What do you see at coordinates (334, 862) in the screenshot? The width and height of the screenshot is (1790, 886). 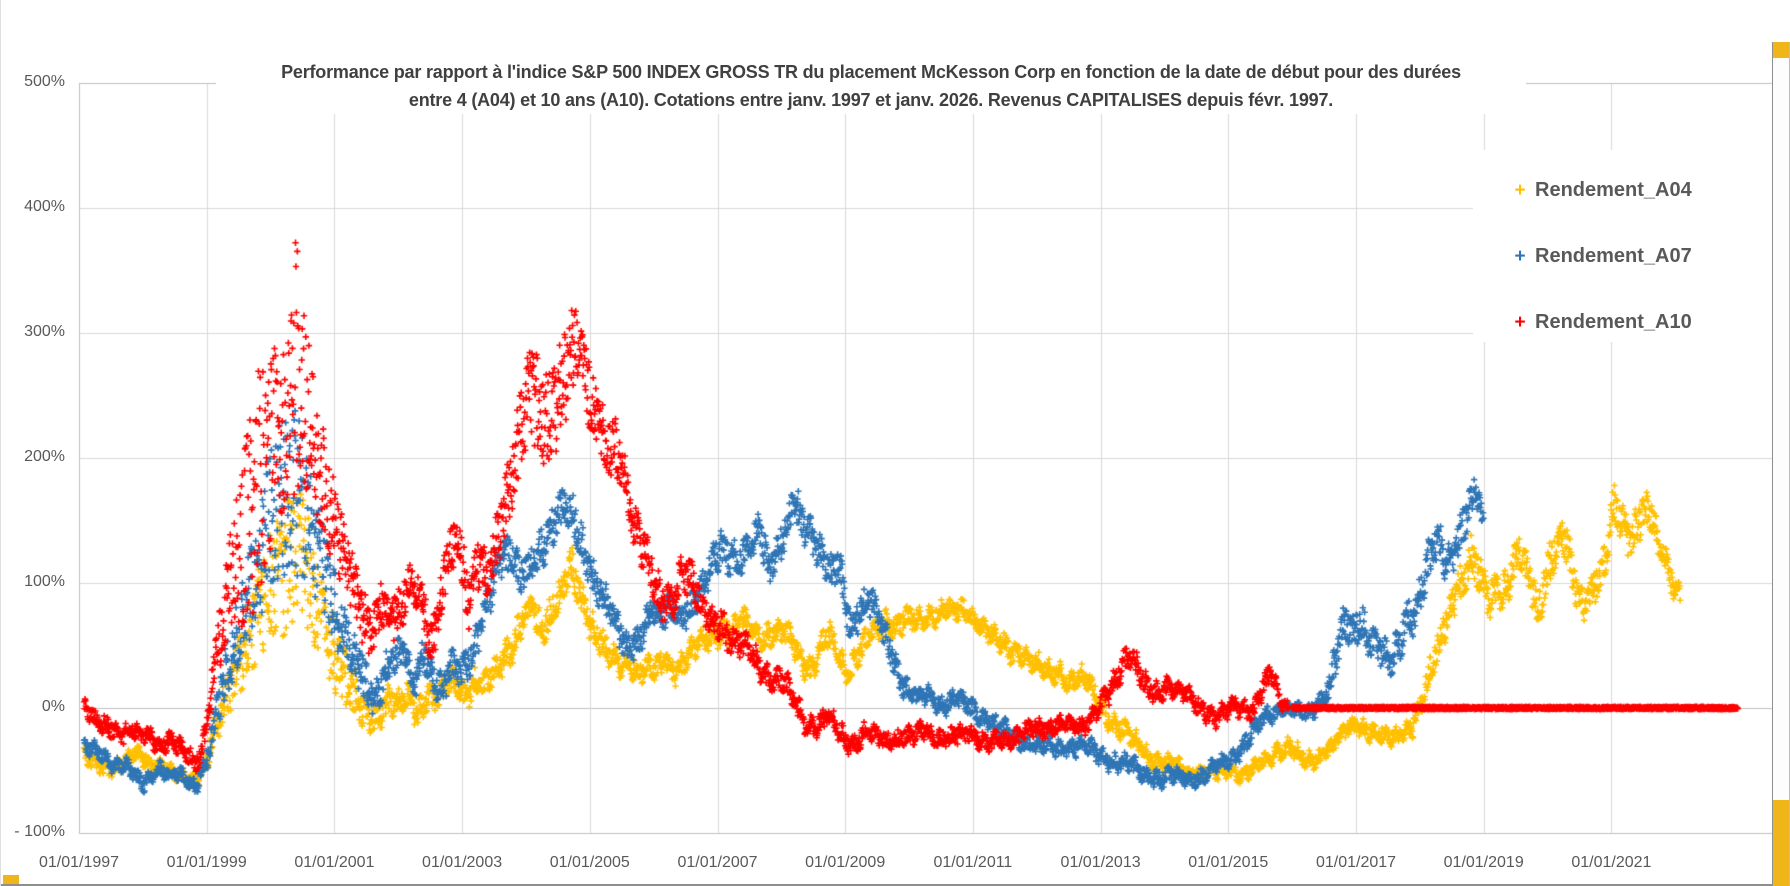 I see `x-tick-label: 01/01/2001` at bounding box center [334, 862].